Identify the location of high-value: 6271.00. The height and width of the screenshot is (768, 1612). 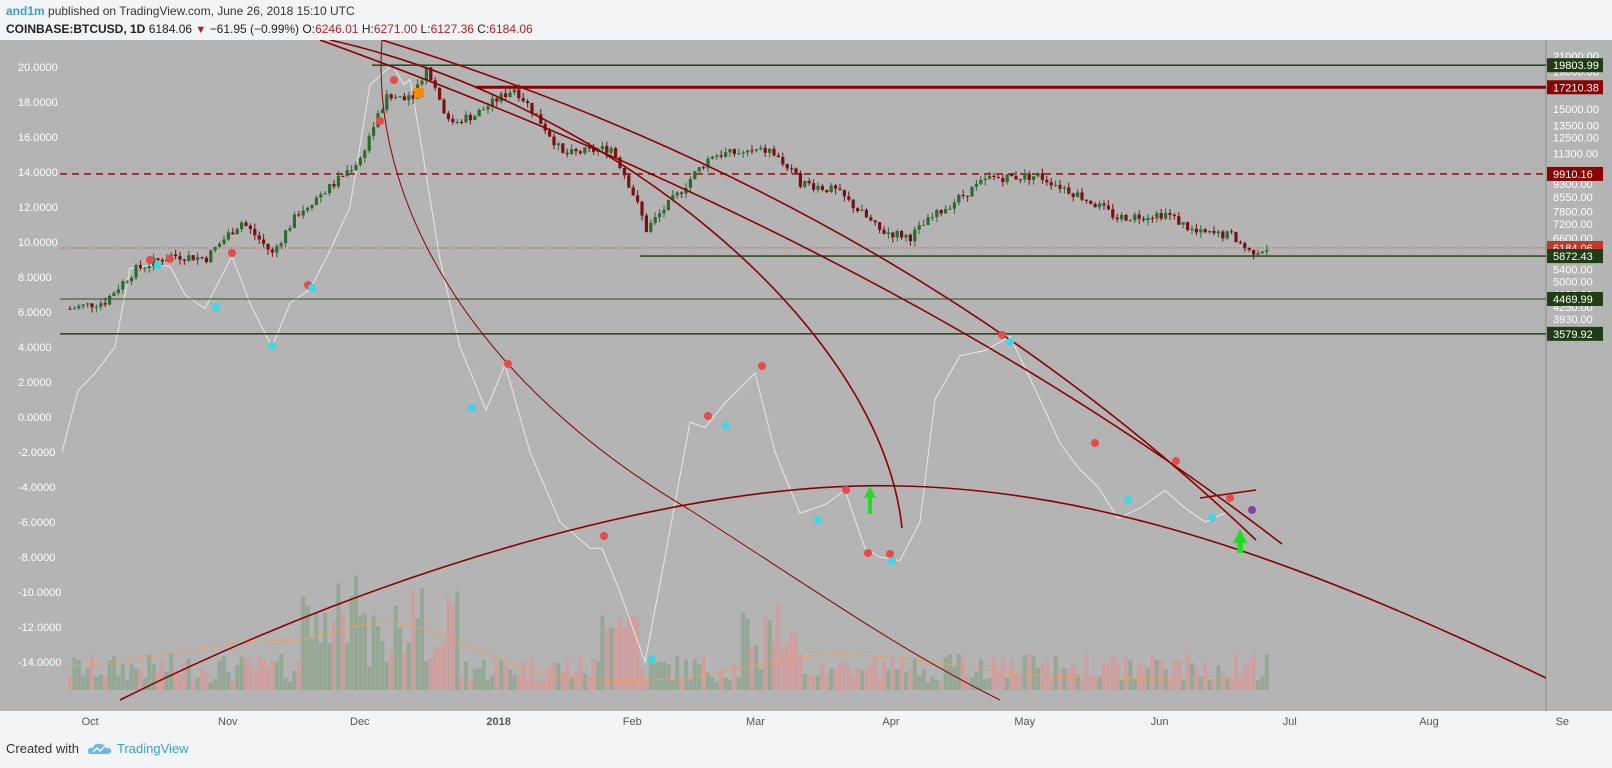
(395, 29).